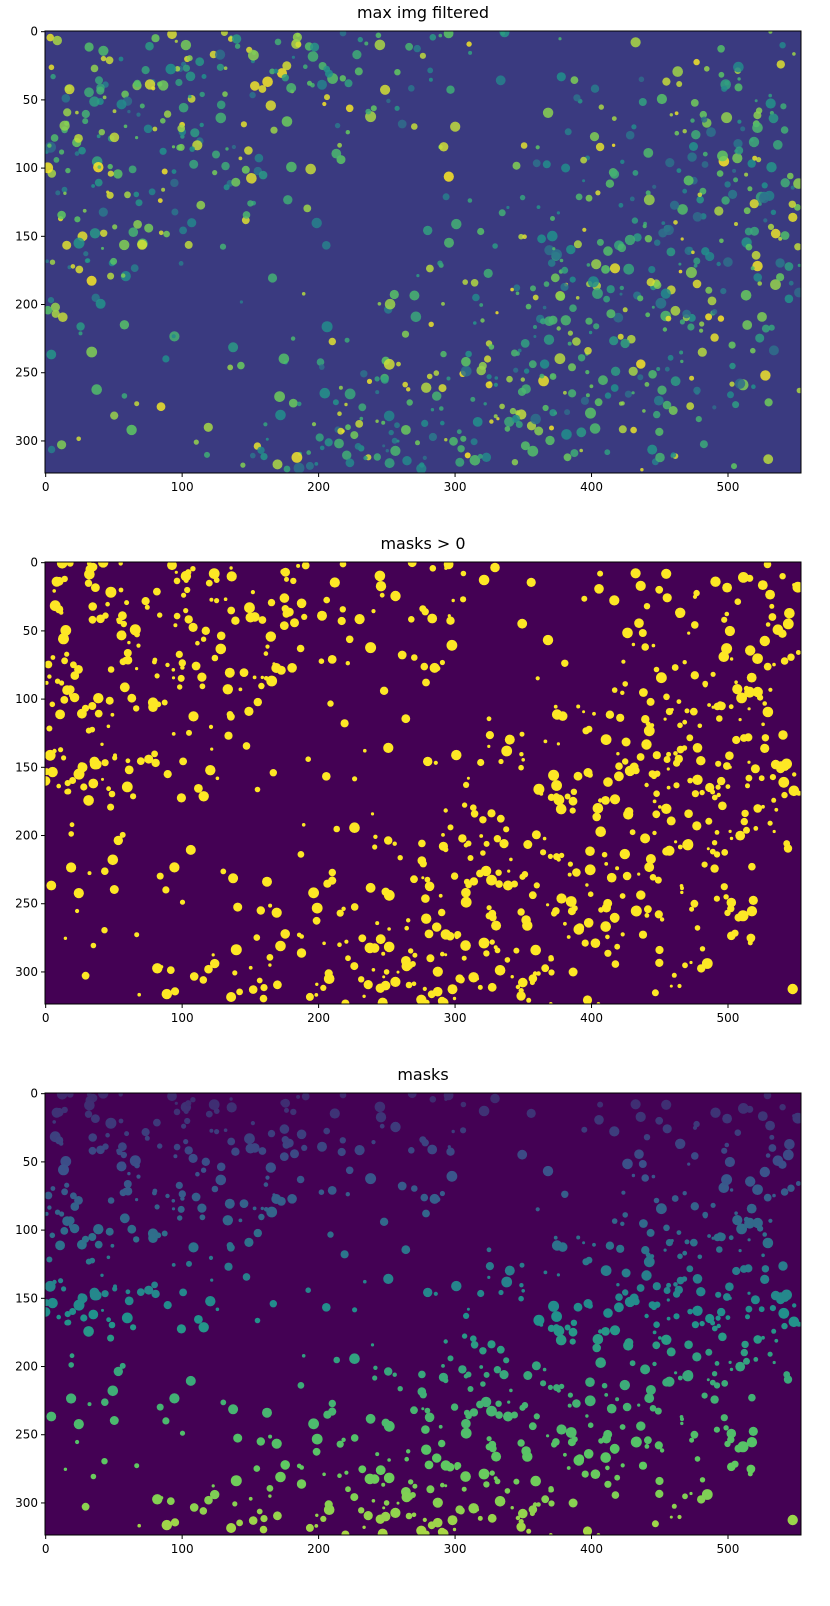  What do you see at coordinates (182, 487) in the screenshot?
I see `x-tick-label: 100` at bounding box center [182, 487].